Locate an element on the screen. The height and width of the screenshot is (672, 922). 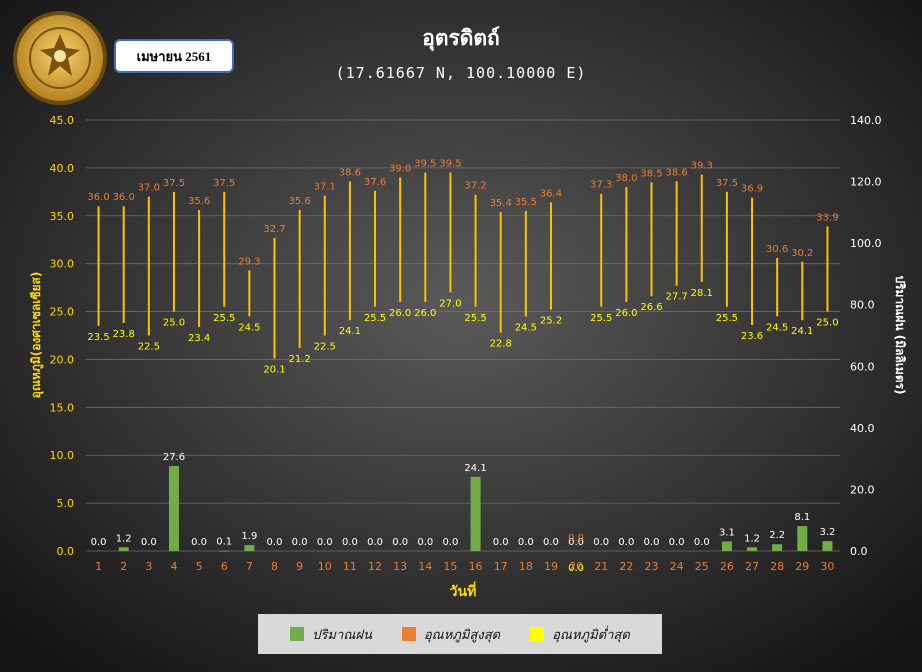
x-tick-label: 25 is located at coordinates (702, 566).